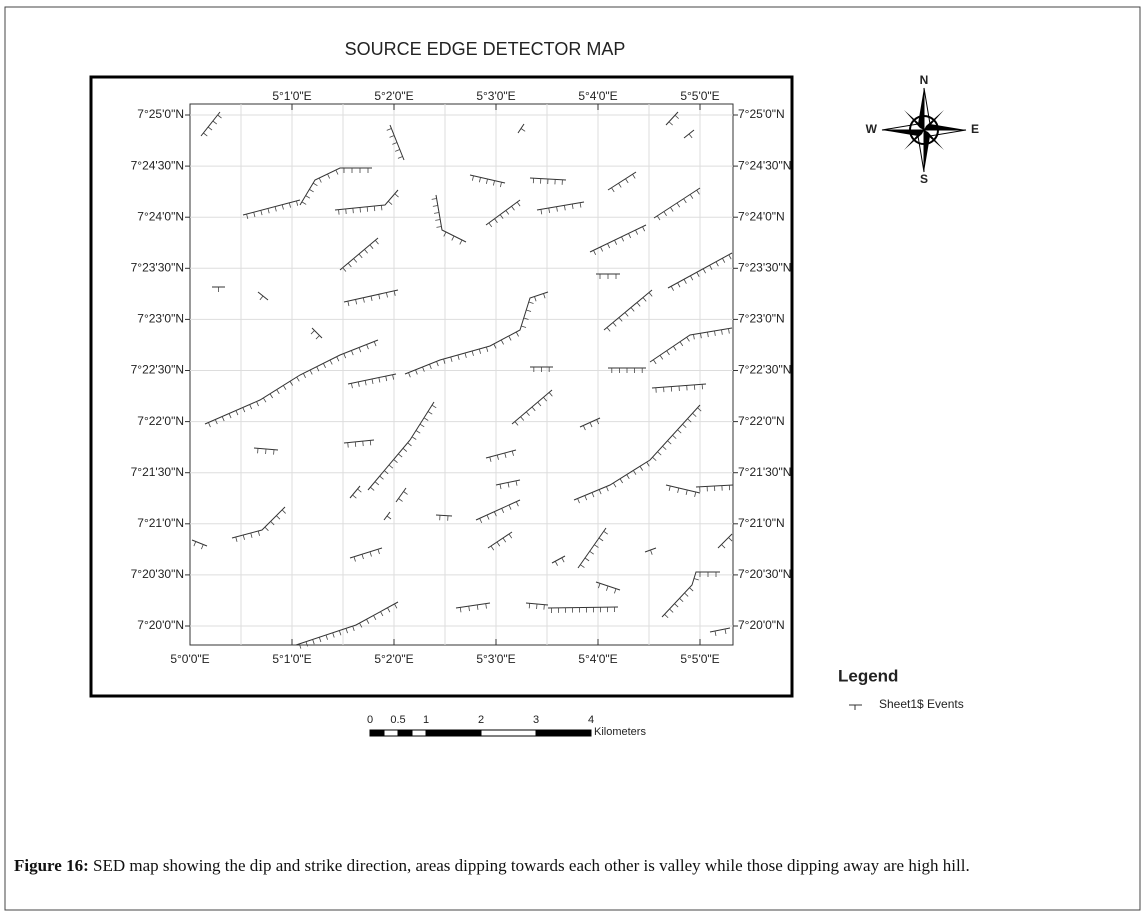 This screenshot has height=915, width=1145. What do you see at coordinates (975, 129) in the screenshot?
I see `compass-e: E` at bounding box center [975, 129].